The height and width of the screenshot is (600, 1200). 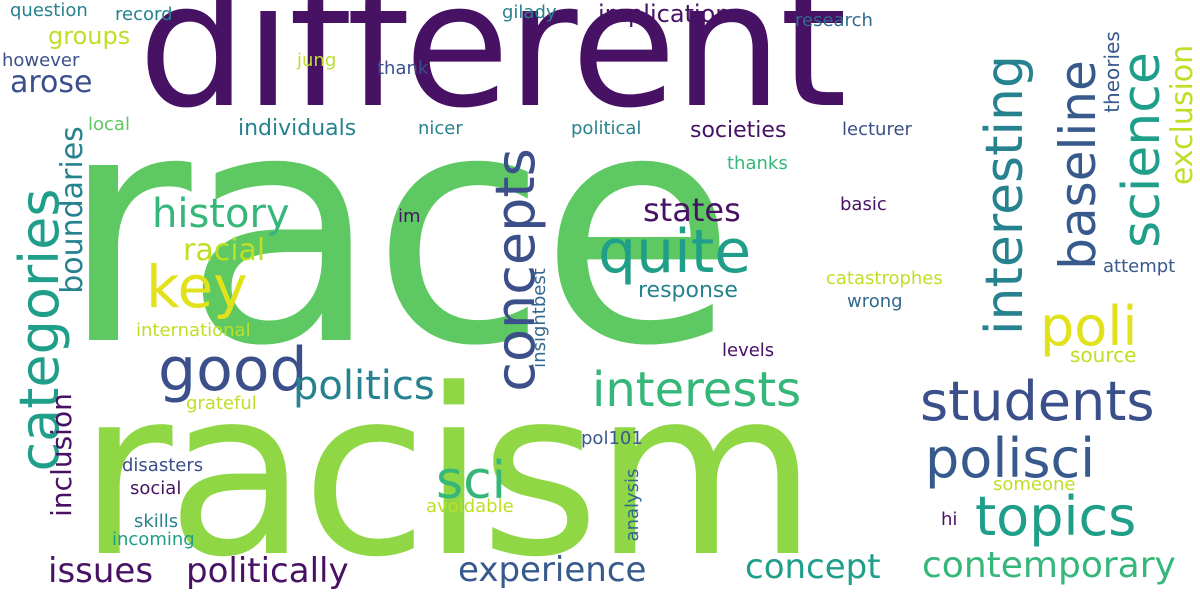 I want to click on word-poli: poli, so click(x=1089, y=326).